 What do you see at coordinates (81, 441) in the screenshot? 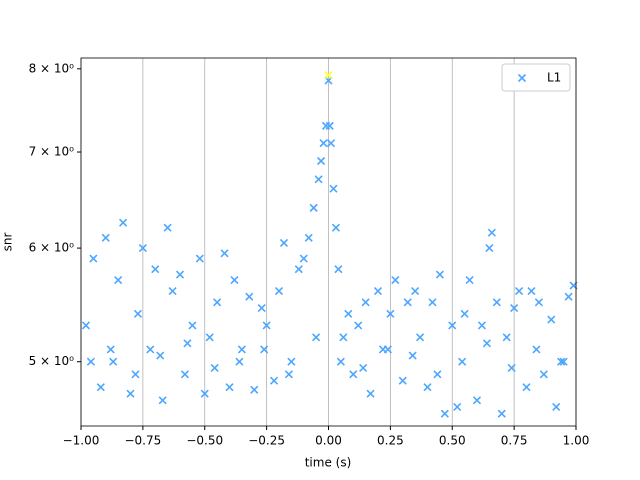
I see `x-tick-label: −1.00` at bounding box center [81, 441].